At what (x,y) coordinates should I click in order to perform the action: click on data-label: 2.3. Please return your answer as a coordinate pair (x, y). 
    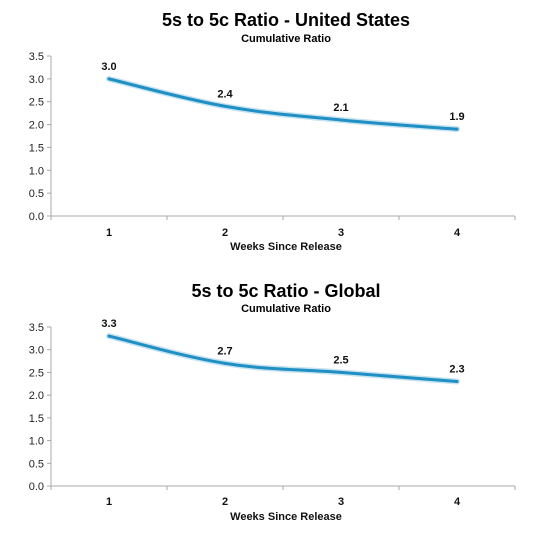
    Looking at the image, I should click on (456, 370).